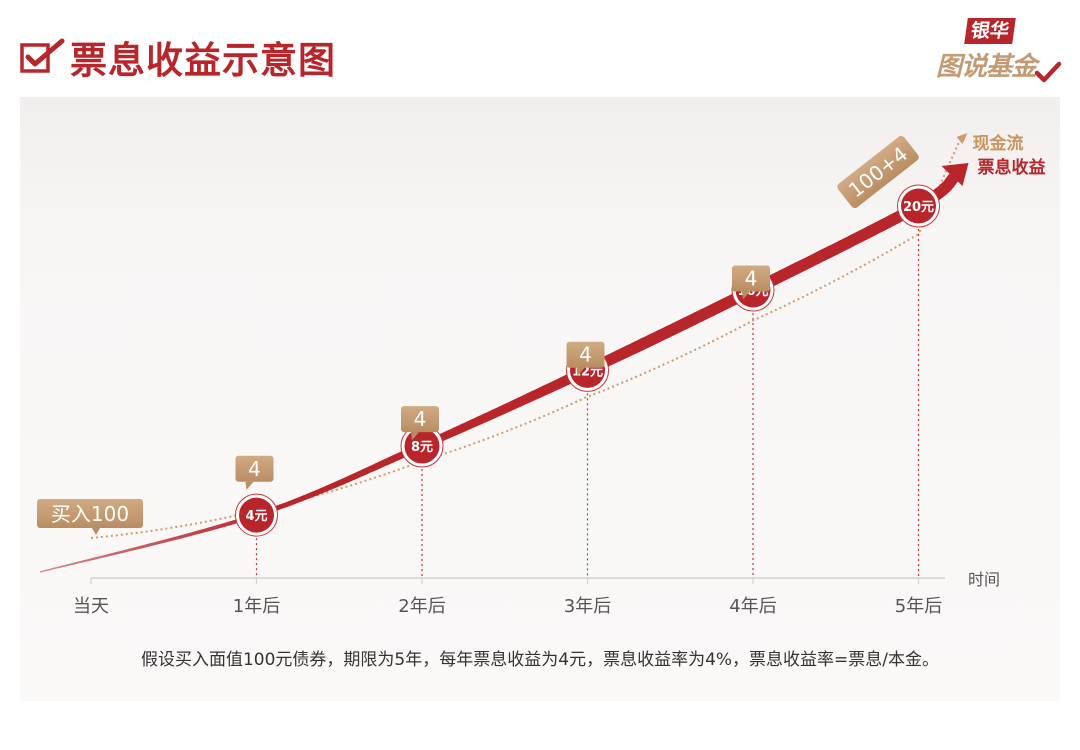 The height and width of the screenshot is (750, 1080). Describe the element at coordinates (91, 606) in the screenshot. I see `x-tick-label: 当天` at that location.